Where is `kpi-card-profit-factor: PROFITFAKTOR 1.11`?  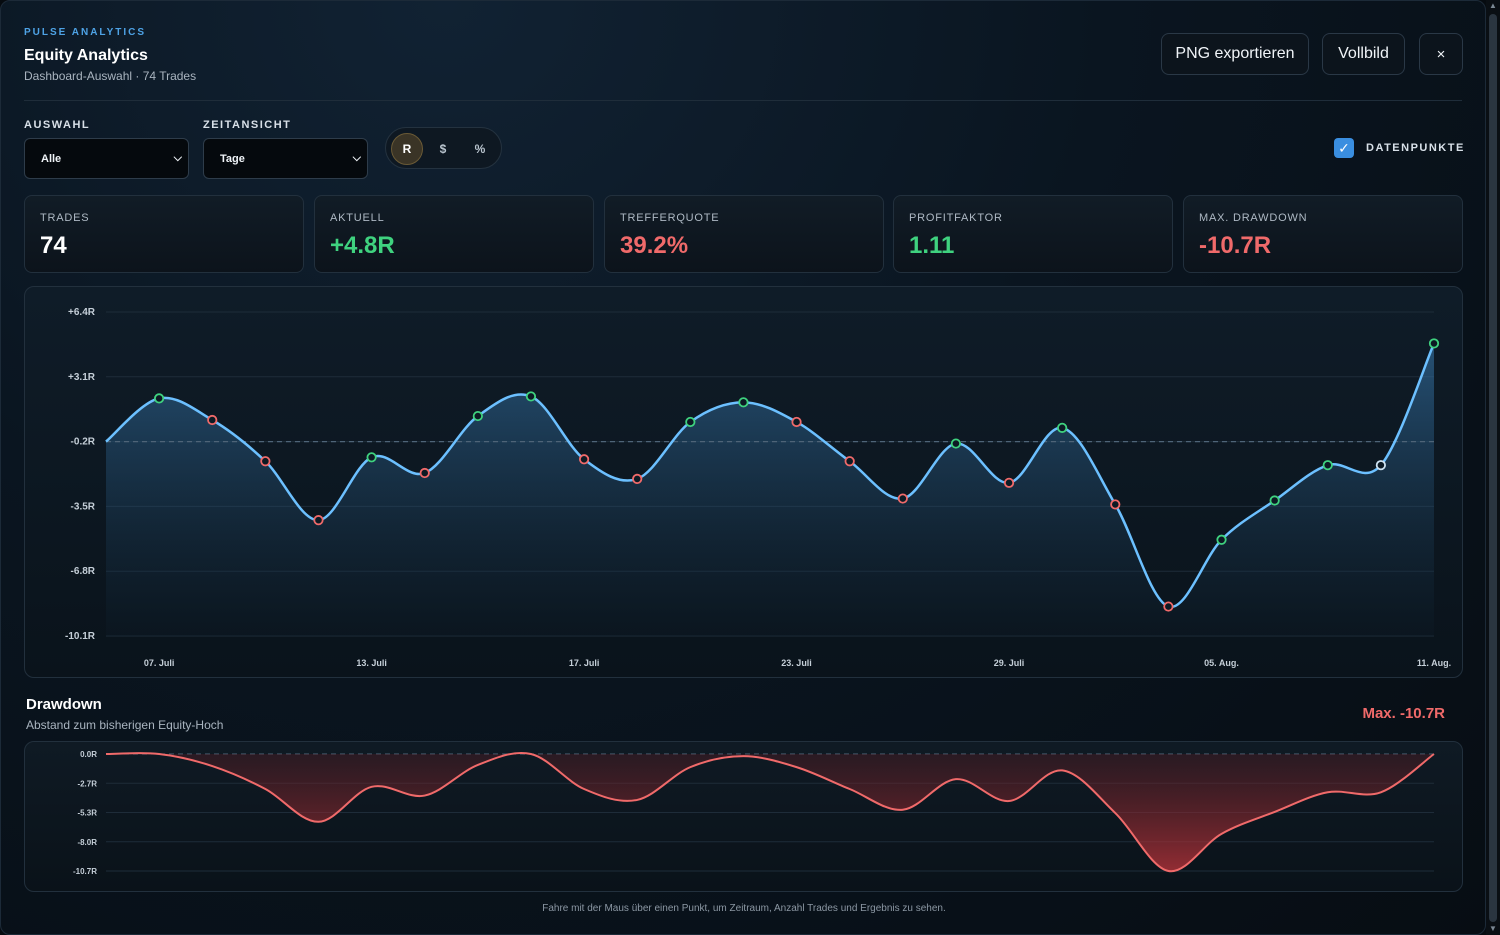 kpi-card-profit-factor: PROFITFAKTOR 1.11 is located at coordinates (1033, 234).